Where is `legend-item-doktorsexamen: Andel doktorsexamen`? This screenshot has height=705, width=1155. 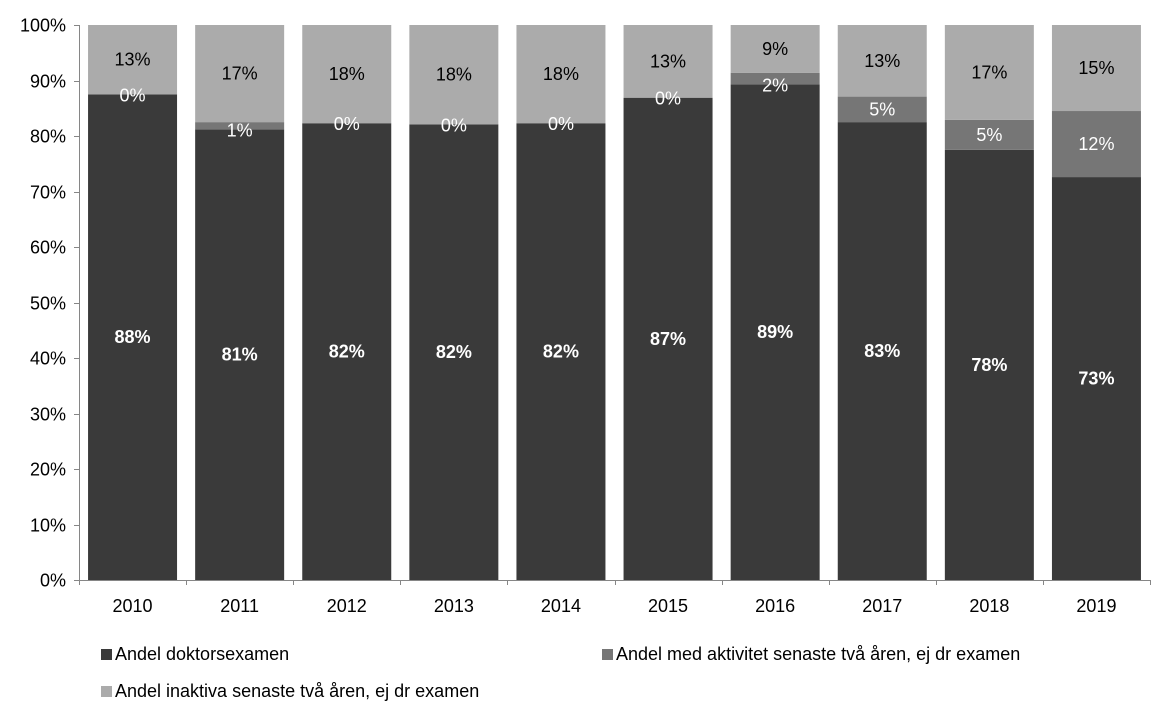
legend-item-doktorsexamen: Andel doktorsexamen is located at coordinates (195, 654).